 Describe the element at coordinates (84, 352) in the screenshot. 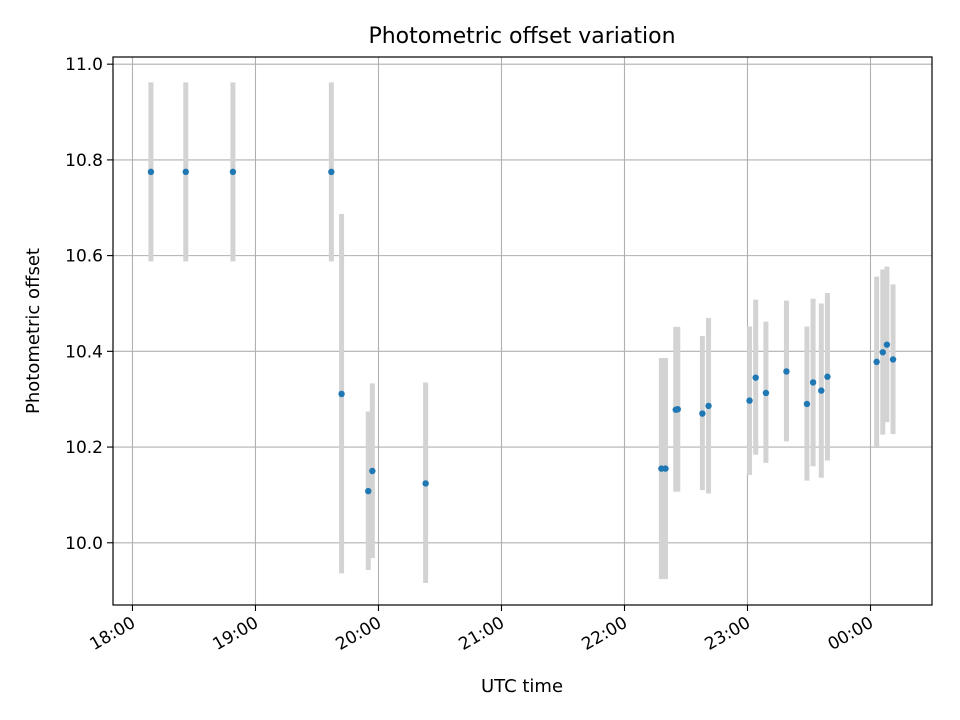

I see `y-tick-label: 10.4` at that location.